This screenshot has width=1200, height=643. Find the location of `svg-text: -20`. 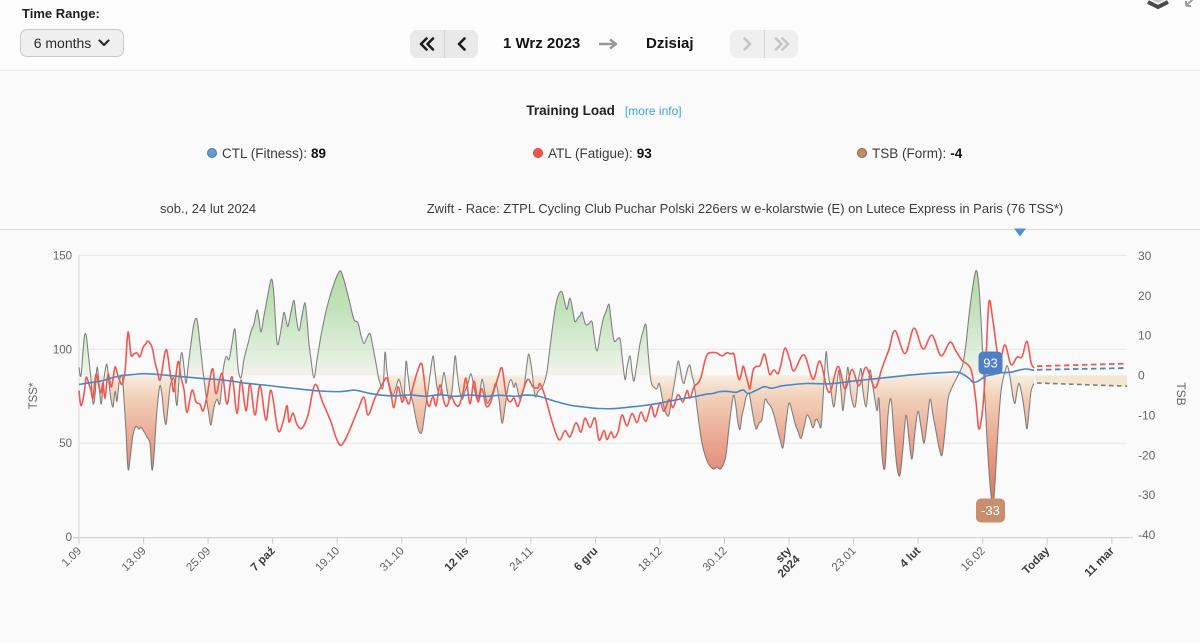

svg-text: -20 is located at coordinates (1147, 455).